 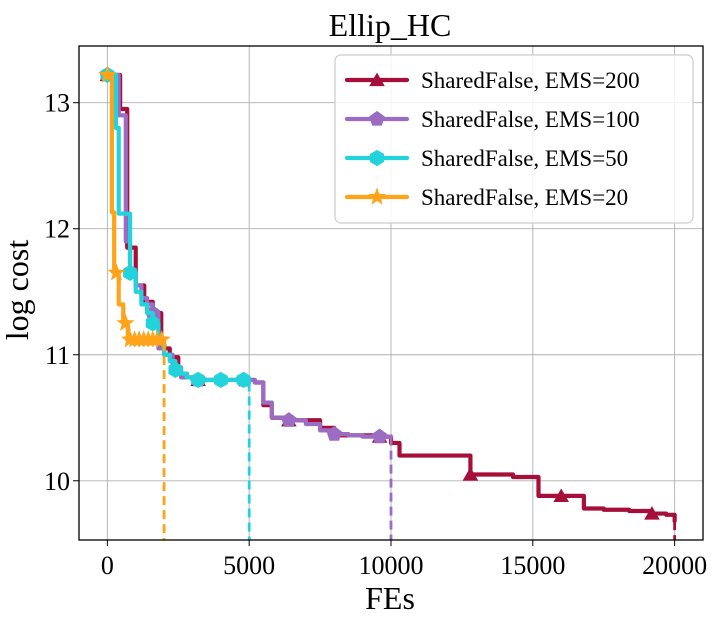 I want to click on y-tick-label: 10, so click(x=57, y=481).